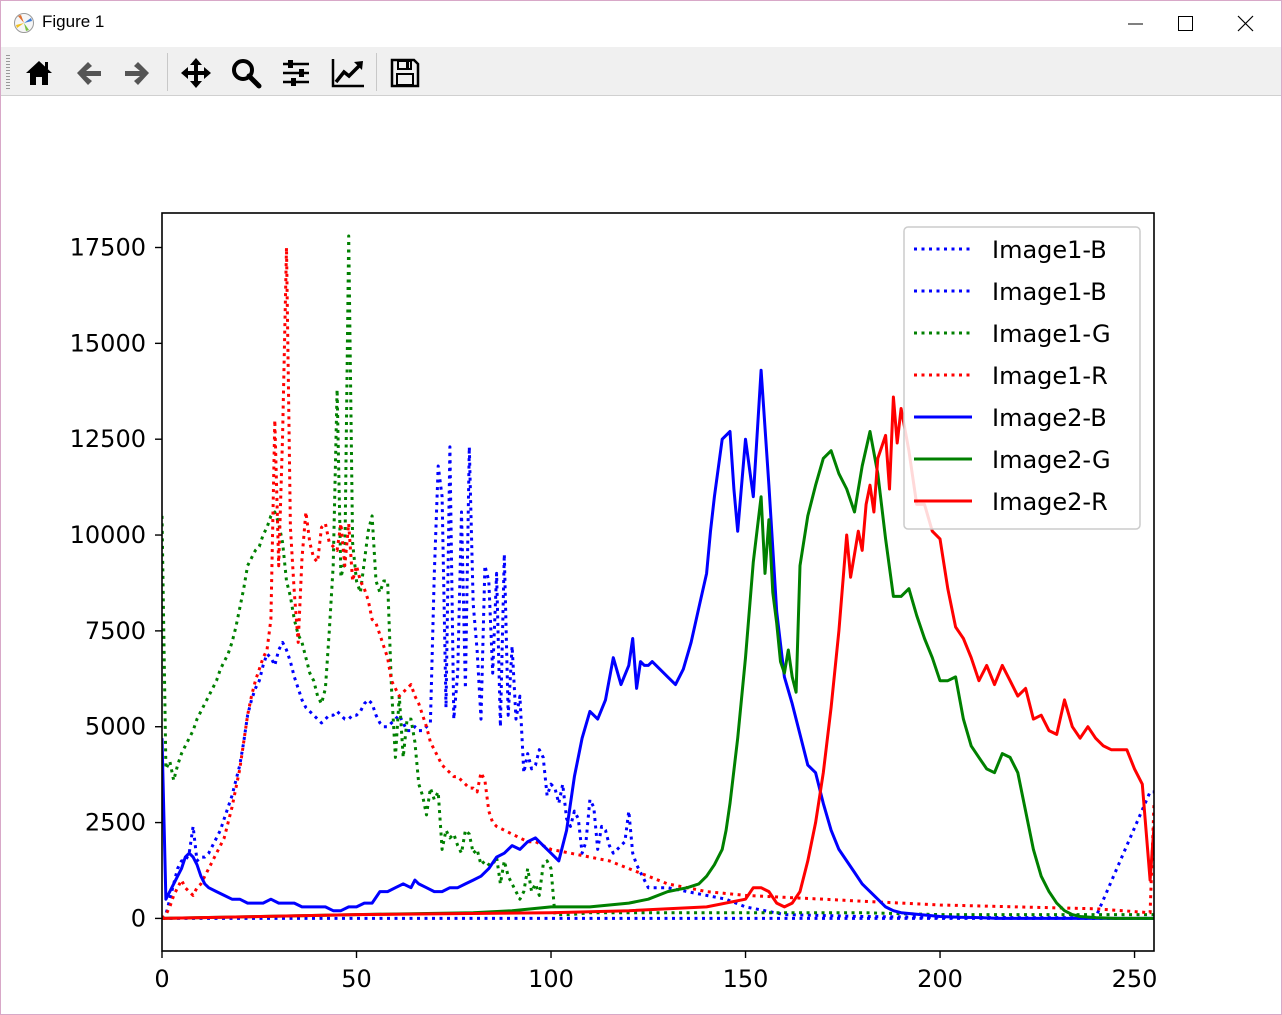  What do you see at coordinates (746, 979) in the screenshot?
I see `x-tick-label: 150` at bounding box center [746, 979].